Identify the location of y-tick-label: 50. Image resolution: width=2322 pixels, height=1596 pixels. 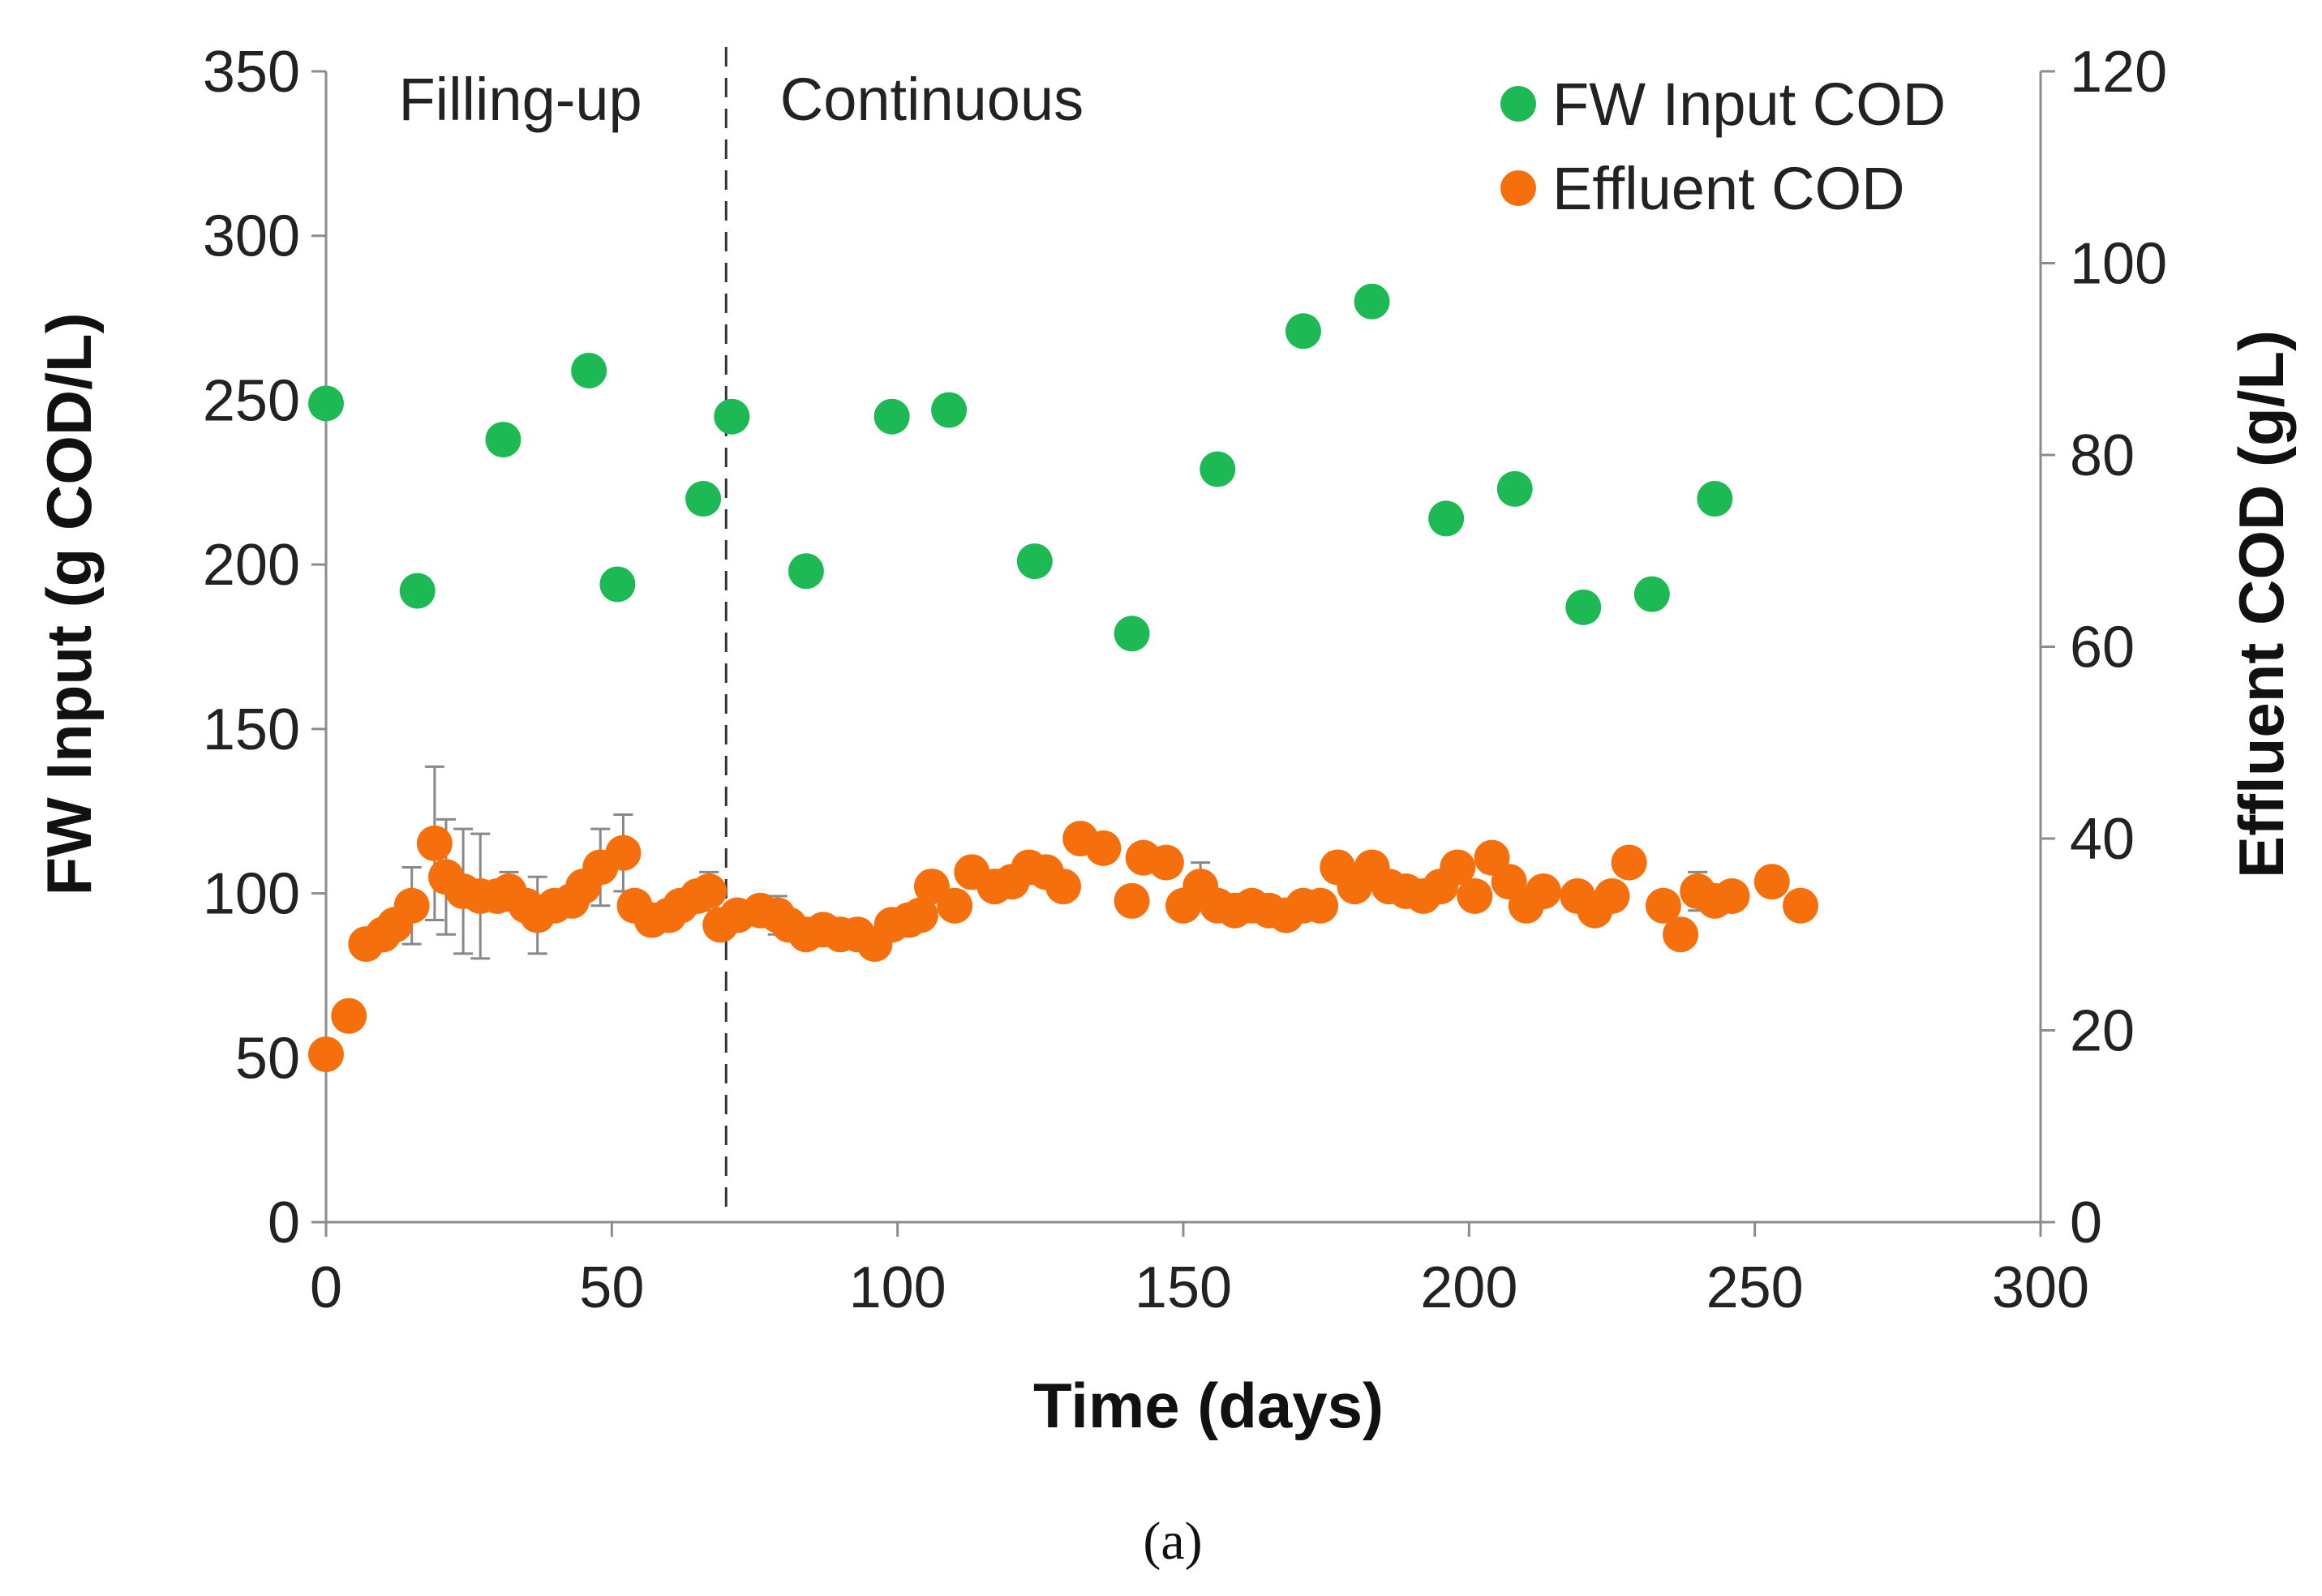
(267, 1058).